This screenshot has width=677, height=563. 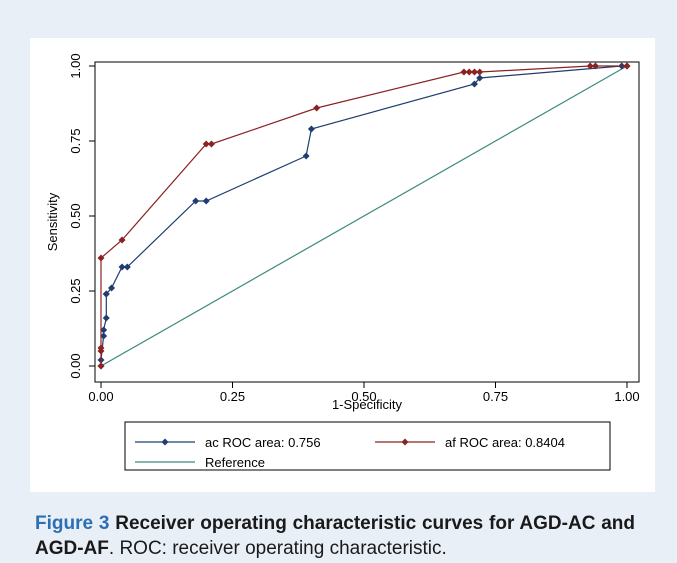 What do you see at coordinates (75, 65) in the screenshot?
I see `y-tick-label: 1.00` at bounding box center [75, 65].